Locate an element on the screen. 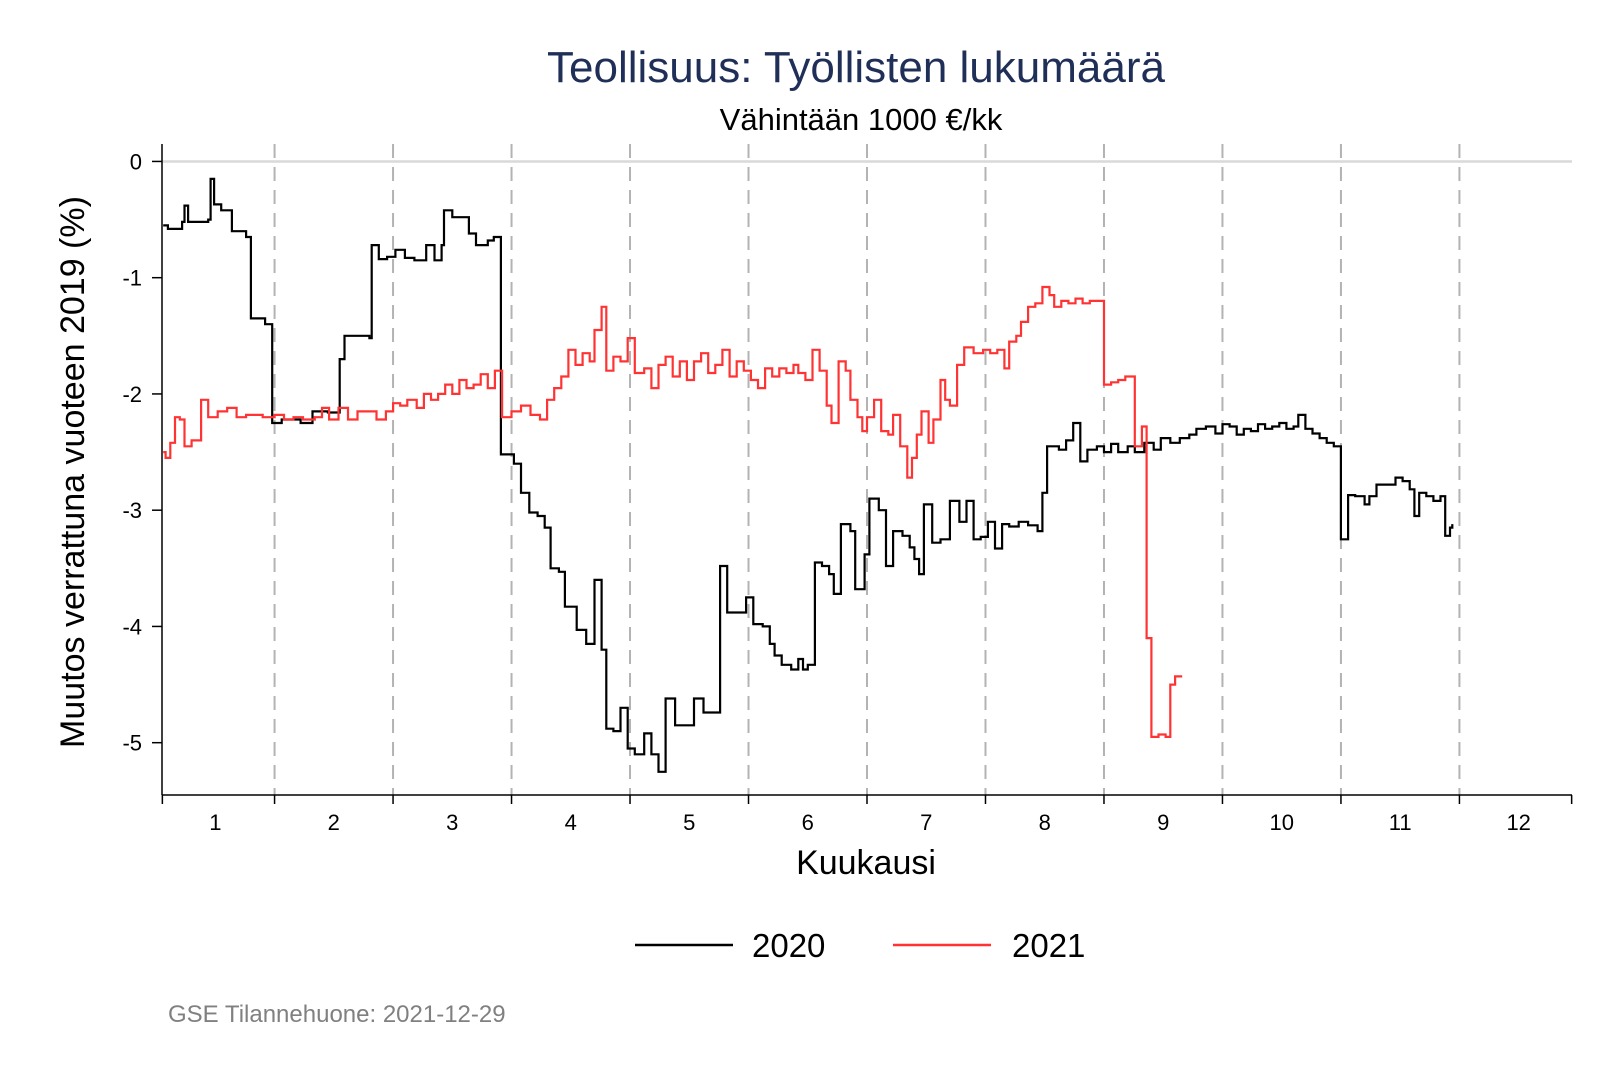  x-ticks: 1 2 3 4 5 6 7 8 9 10 11 12 is located at coordinates (870, 822).